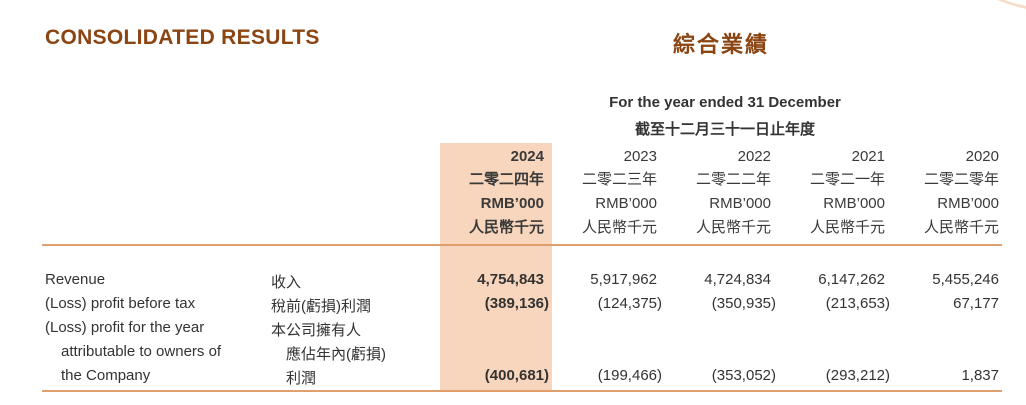 This screenshot has height=405, width=1026. What do you see at coordinates (506, 179) in the screenshot?
I see `column-year-zh: 二零二四年` at bounding box center [506, 179].